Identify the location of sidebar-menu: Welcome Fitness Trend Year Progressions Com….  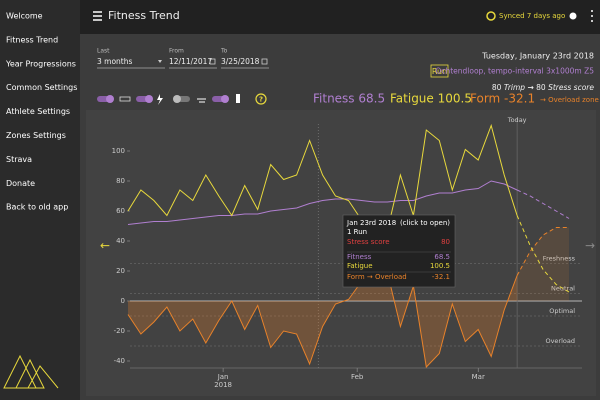
(41, 112).